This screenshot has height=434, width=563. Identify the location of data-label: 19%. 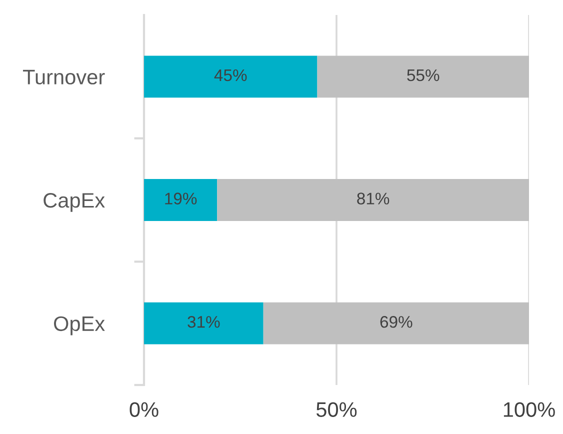
(181, 198).